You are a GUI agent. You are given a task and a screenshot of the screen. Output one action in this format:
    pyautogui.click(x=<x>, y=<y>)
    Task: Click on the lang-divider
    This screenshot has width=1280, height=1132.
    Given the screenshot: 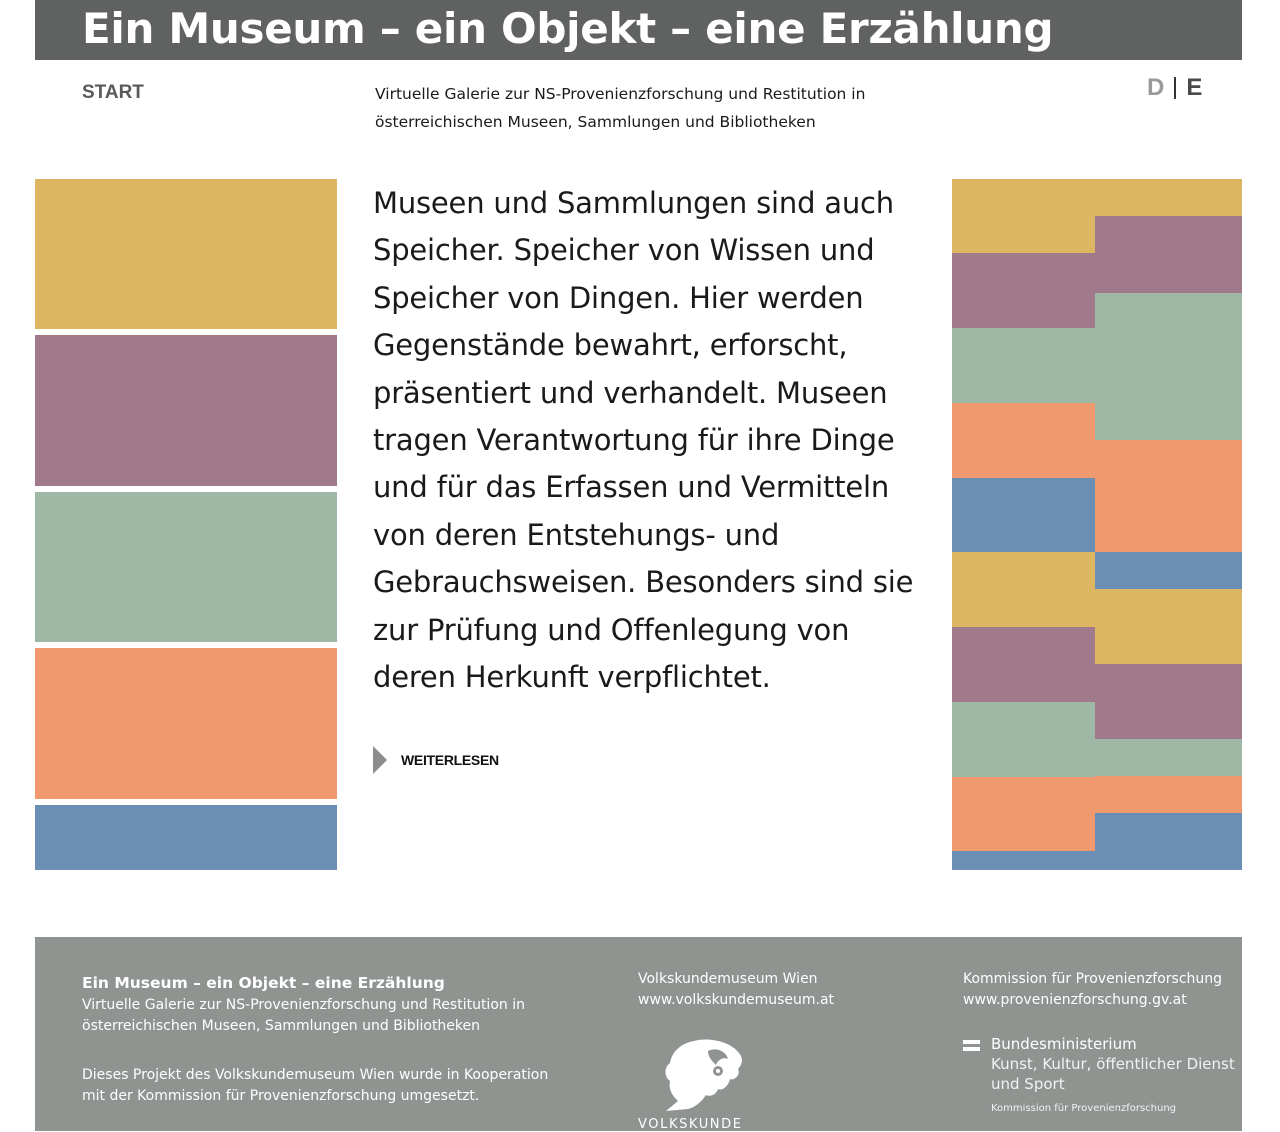 What is the action you would take?
    pyautogui.click(x=1175, y=88)
    